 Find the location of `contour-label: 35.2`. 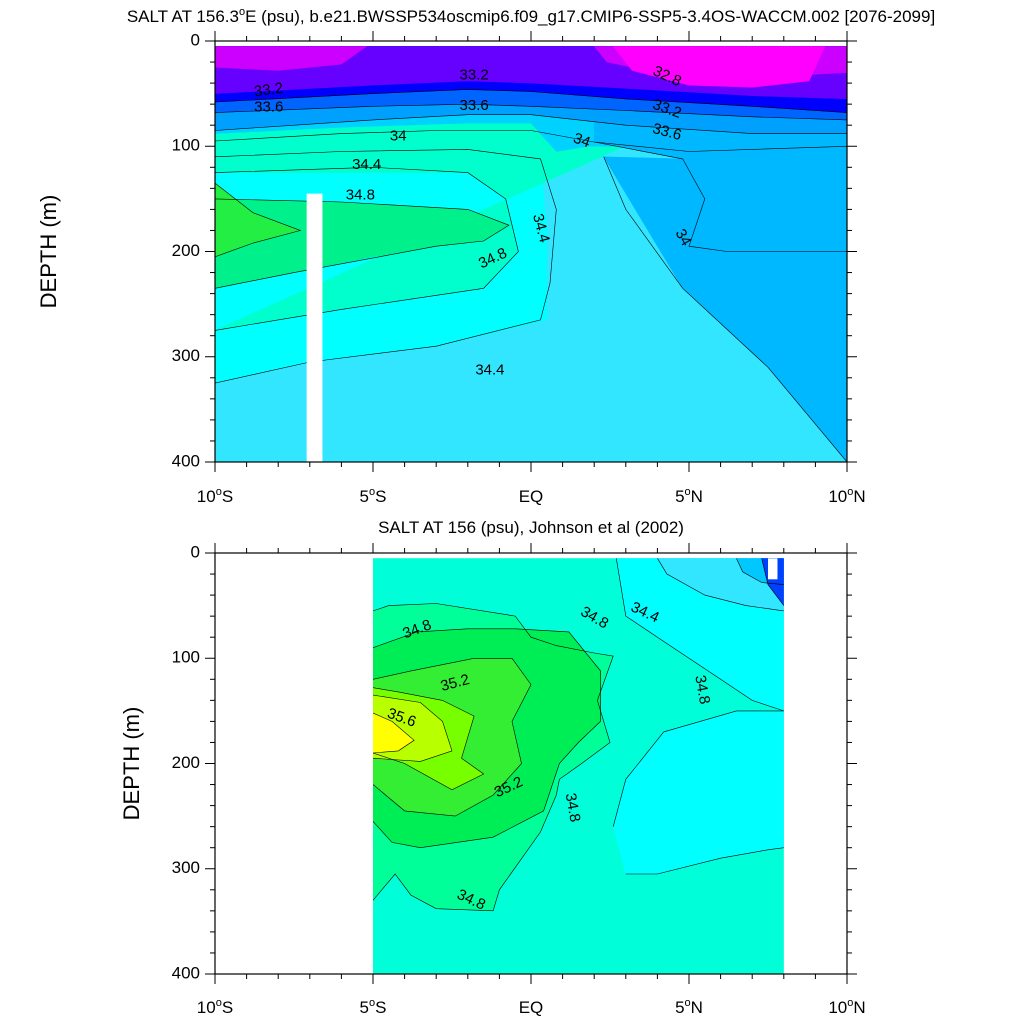

contour-label: 35.2 is located at coordinates (455, 683).